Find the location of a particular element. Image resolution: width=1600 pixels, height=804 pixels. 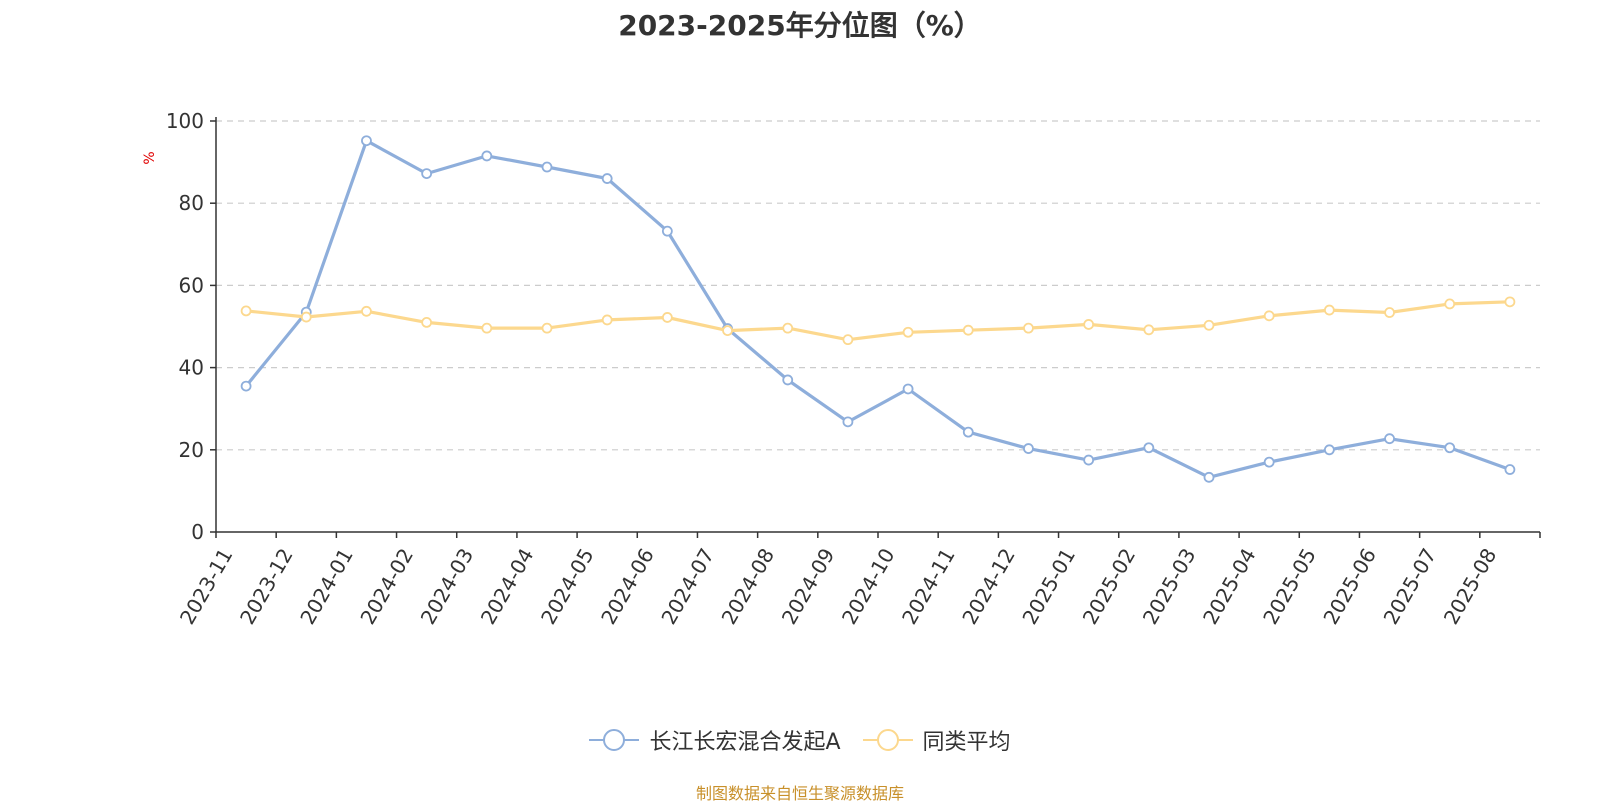

x-tick-label: 2024-09 is located at coordinates (808, 586).